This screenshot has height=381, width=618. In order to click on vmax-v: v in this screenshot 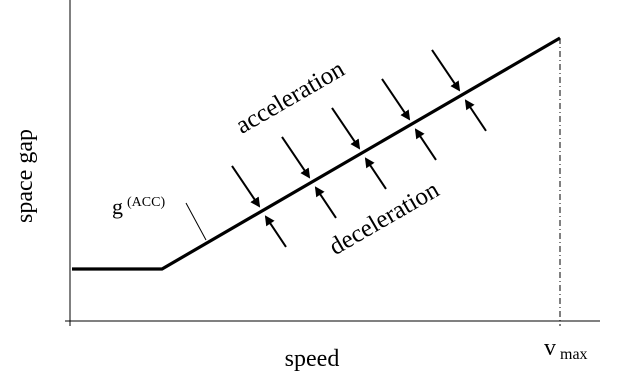, I will do `click(550, 348)`.